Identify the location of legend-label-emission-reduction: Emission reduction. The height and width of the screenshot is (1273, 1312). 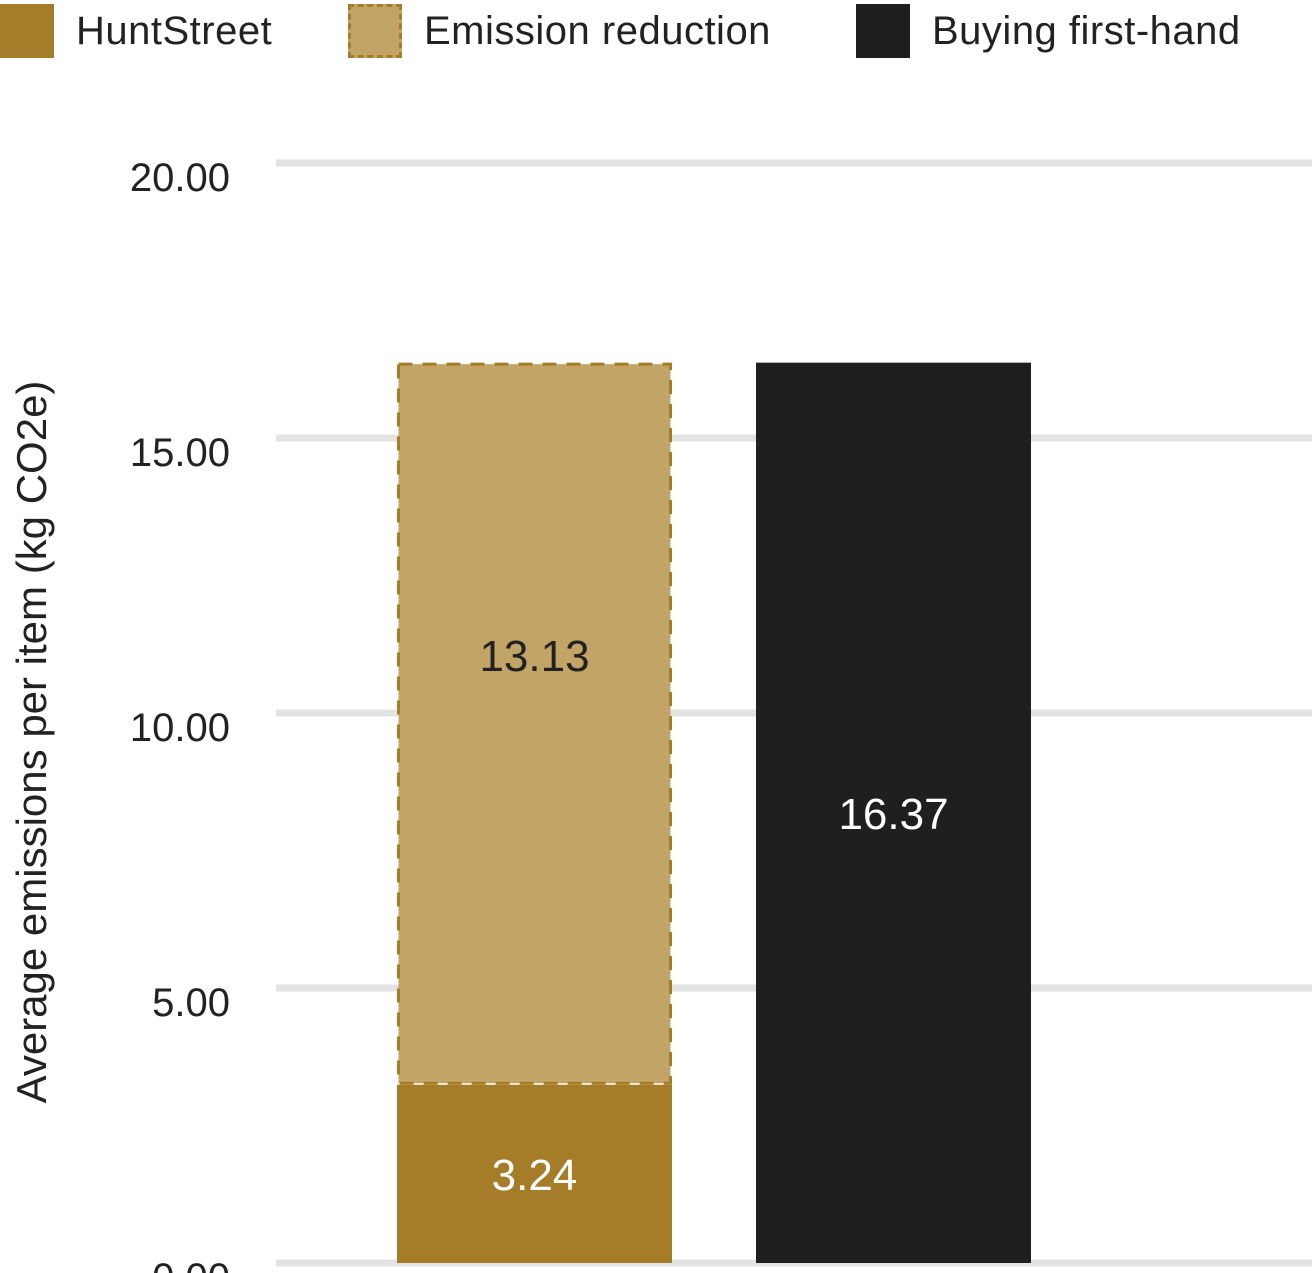
(597, 30).